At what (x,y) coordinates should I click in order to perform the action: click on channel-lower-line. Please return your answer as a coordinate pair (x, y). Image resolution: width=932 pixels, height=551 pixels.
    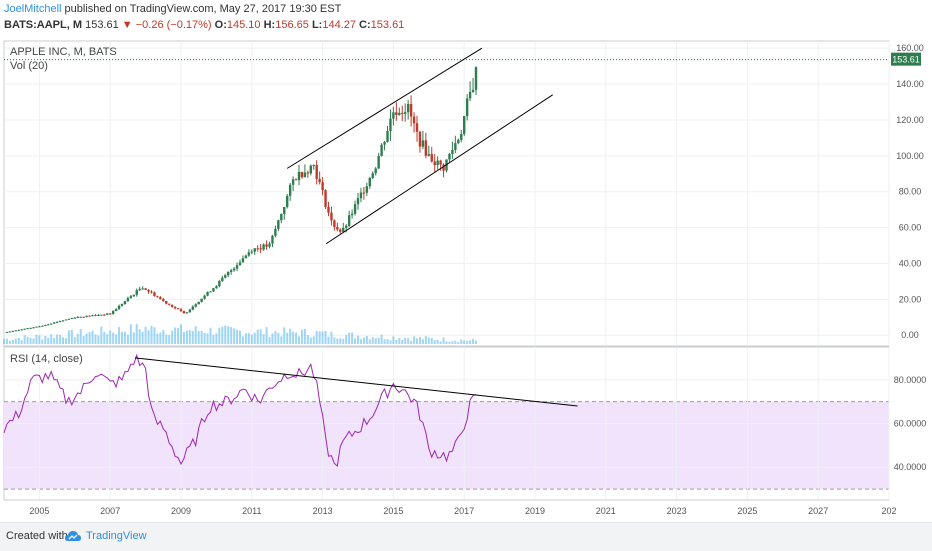
    Looking at the image, I should click on (439, 169).